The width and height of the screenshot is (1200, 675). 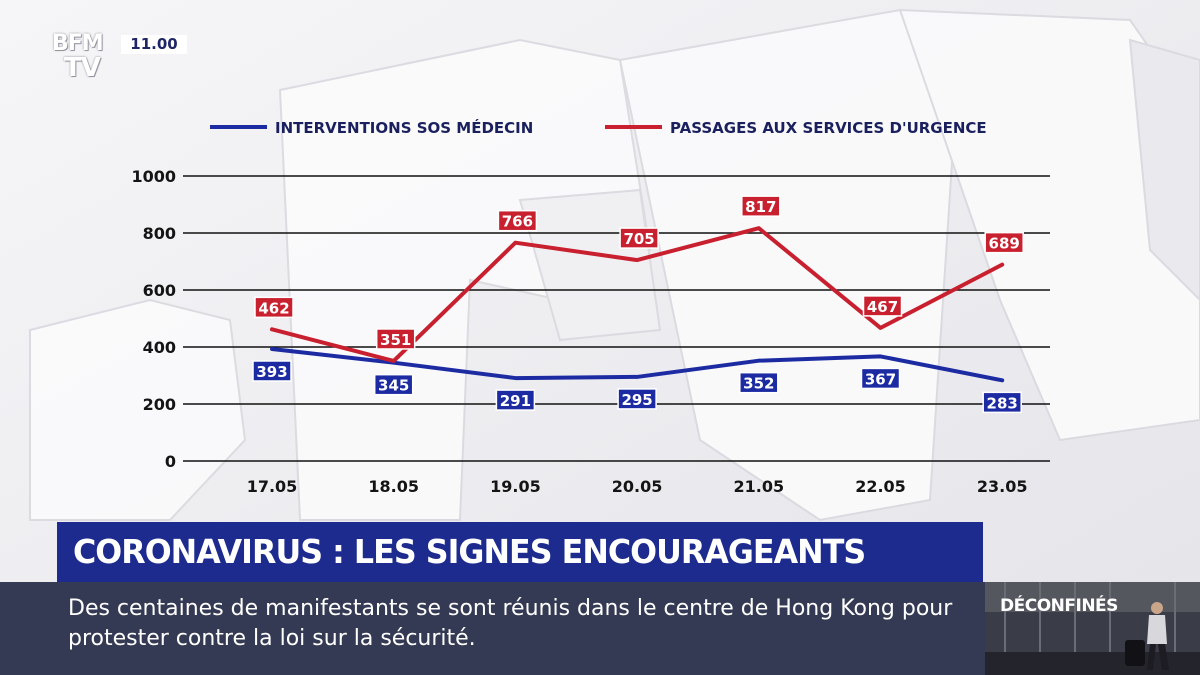 I want to click on y-tick-label: 200, so click(x=159, y=404).